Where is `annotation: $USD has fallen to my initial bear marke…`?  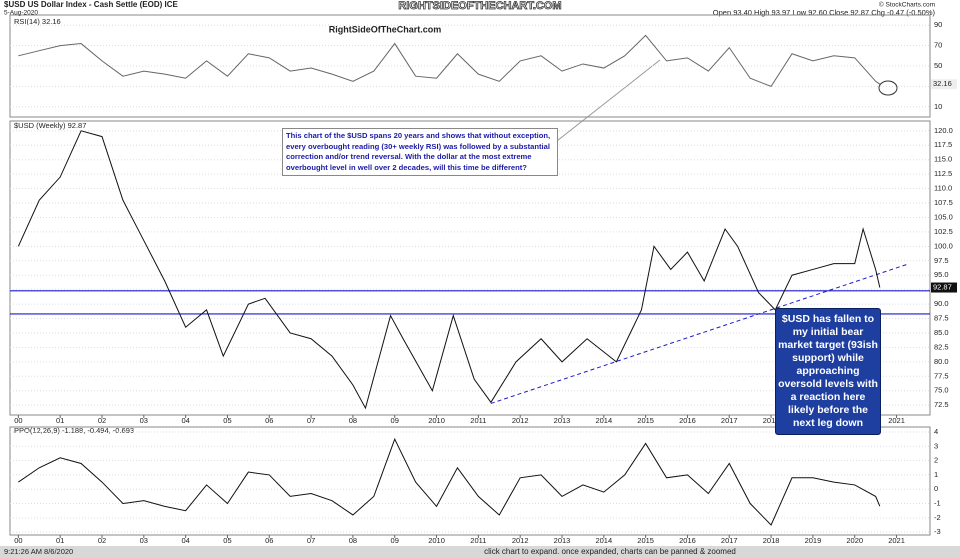 annotation: $USD has fallen to my initial bear marke… is located at coordinates (828, 371).